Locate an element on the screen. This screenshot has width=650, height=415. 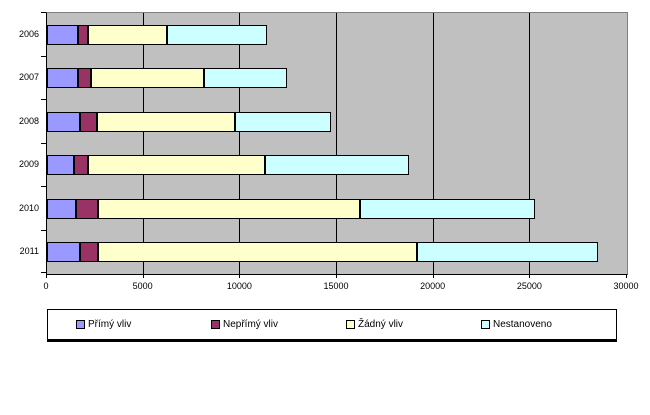
legend-label: Přímý vliv is located at coordinates (110, 324).